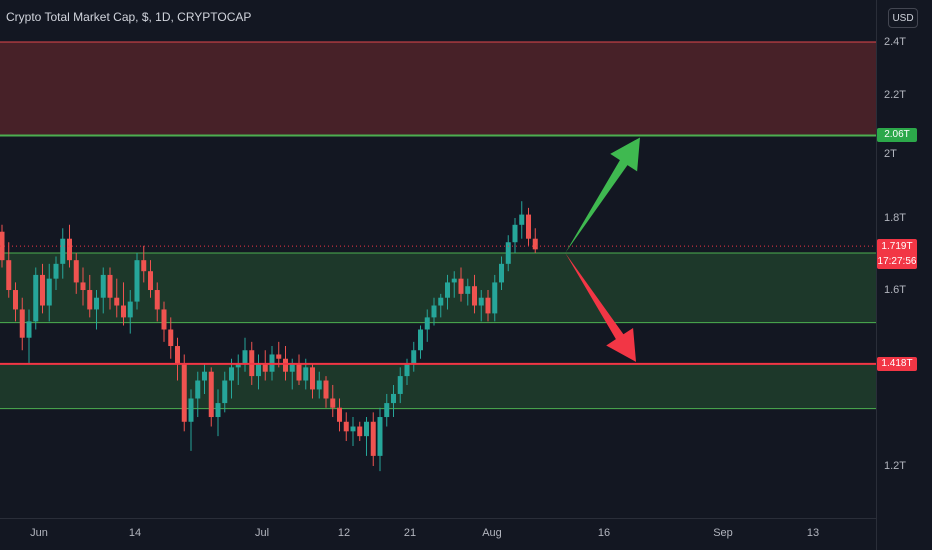 The height and width of the screenshot is (550, 932). I want to click on price-axis-separator, so click(876, 275).